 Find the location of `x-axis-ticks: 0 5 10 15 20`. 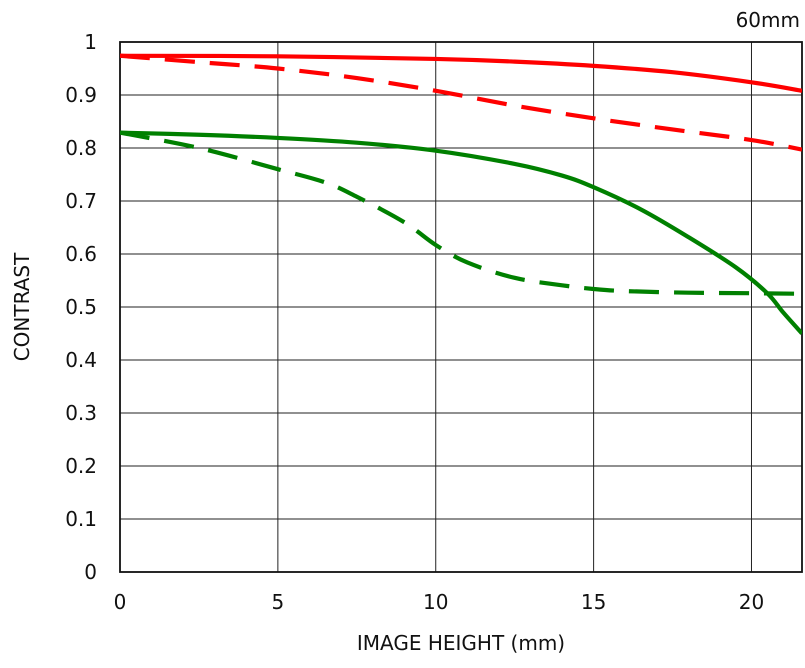

x-axis-ticks: 0 5 10 15 20 is located at coordinates (439, 602).